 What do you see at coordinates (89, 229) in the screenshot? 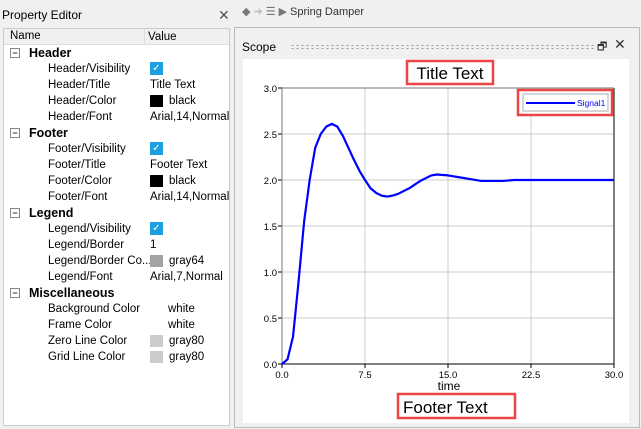
I see `property-name: Legend/Visibility` at bounding box center [89, 229].